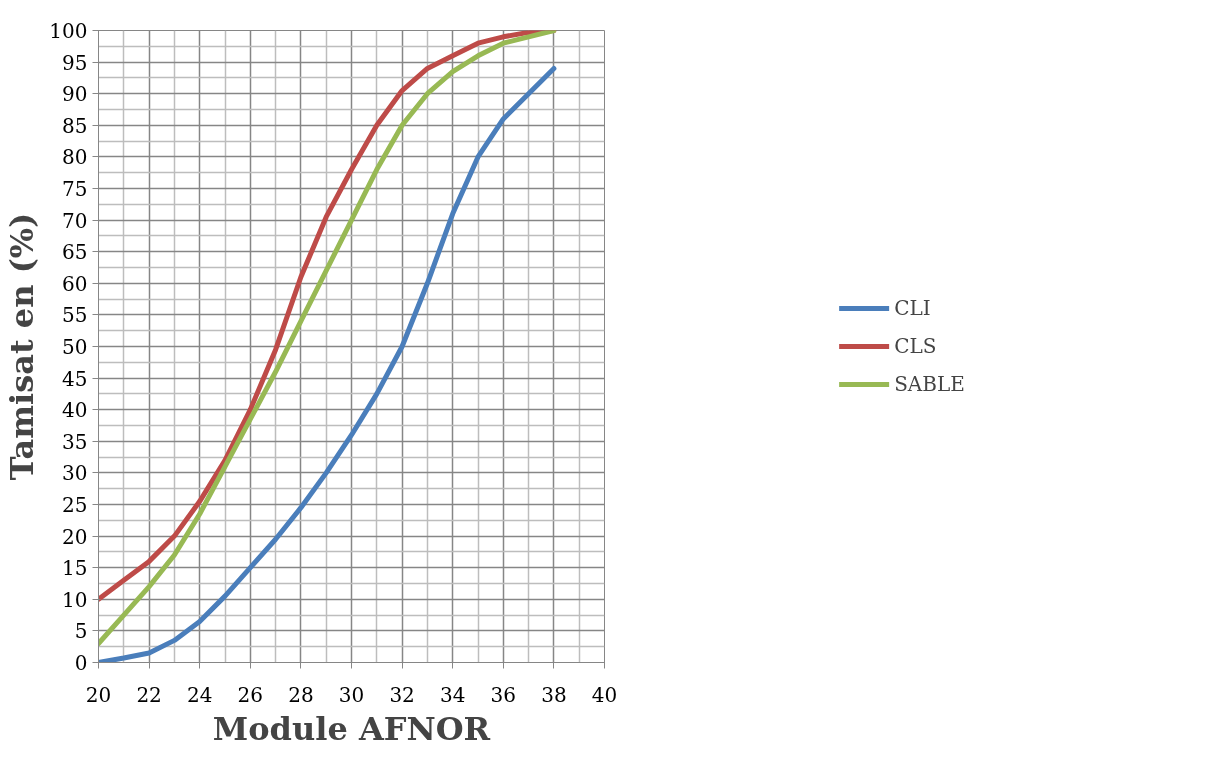  Describe the element at coordinates (75, 568) in the screenshot. I see `y-tick-label: 15` at that location.